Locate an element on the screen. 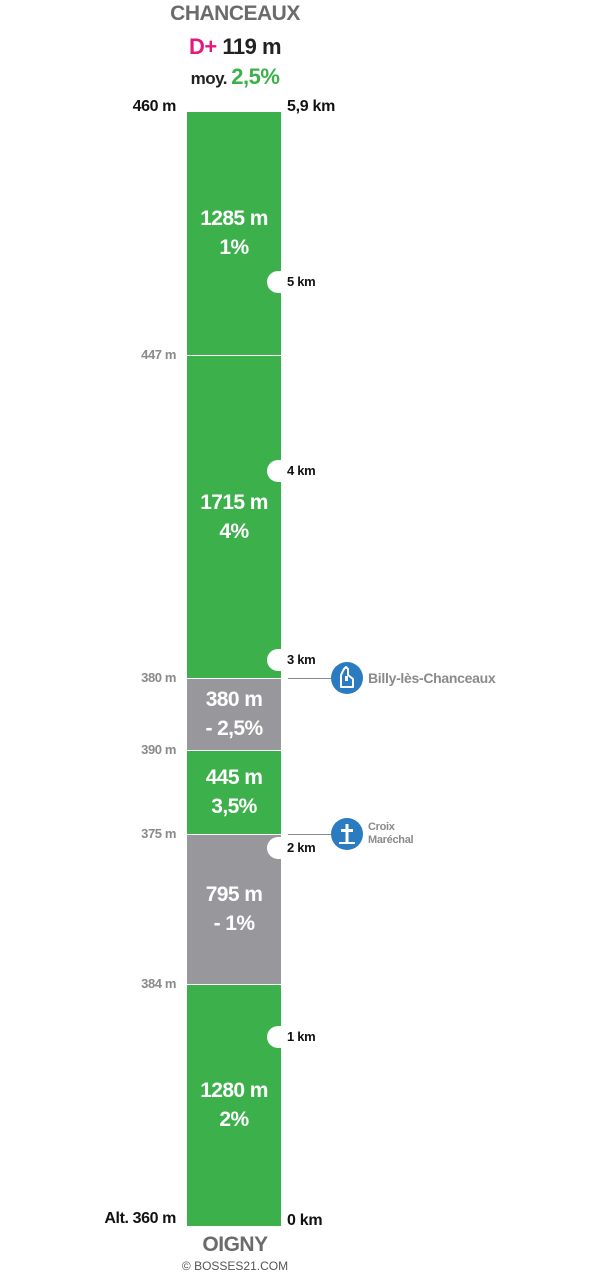 The width and height of the screenshot is (600, 1280). segment-length-label: 1280 m is located at coordinates (234, 1091).